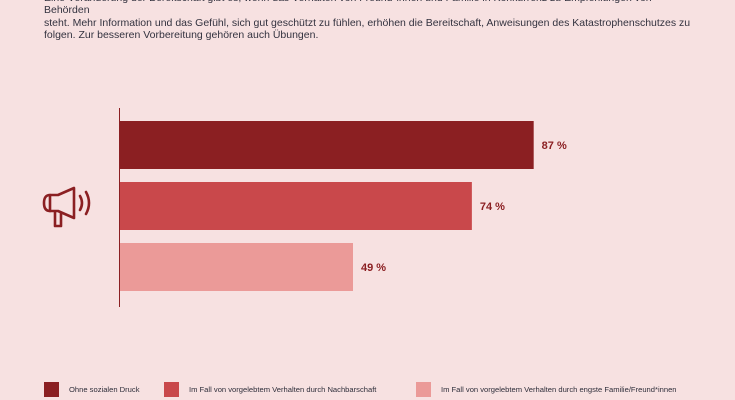 This screenshot has width=735, height=400. Describe the element at coordinates (554, 146) in the screenshot. I see `bar-value-label: 87 %` at that location.